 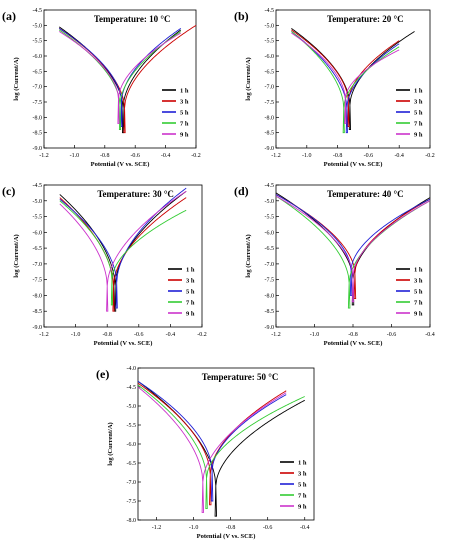 I want to click on x-tick-label: -0.2, so click(x=430, y=156).